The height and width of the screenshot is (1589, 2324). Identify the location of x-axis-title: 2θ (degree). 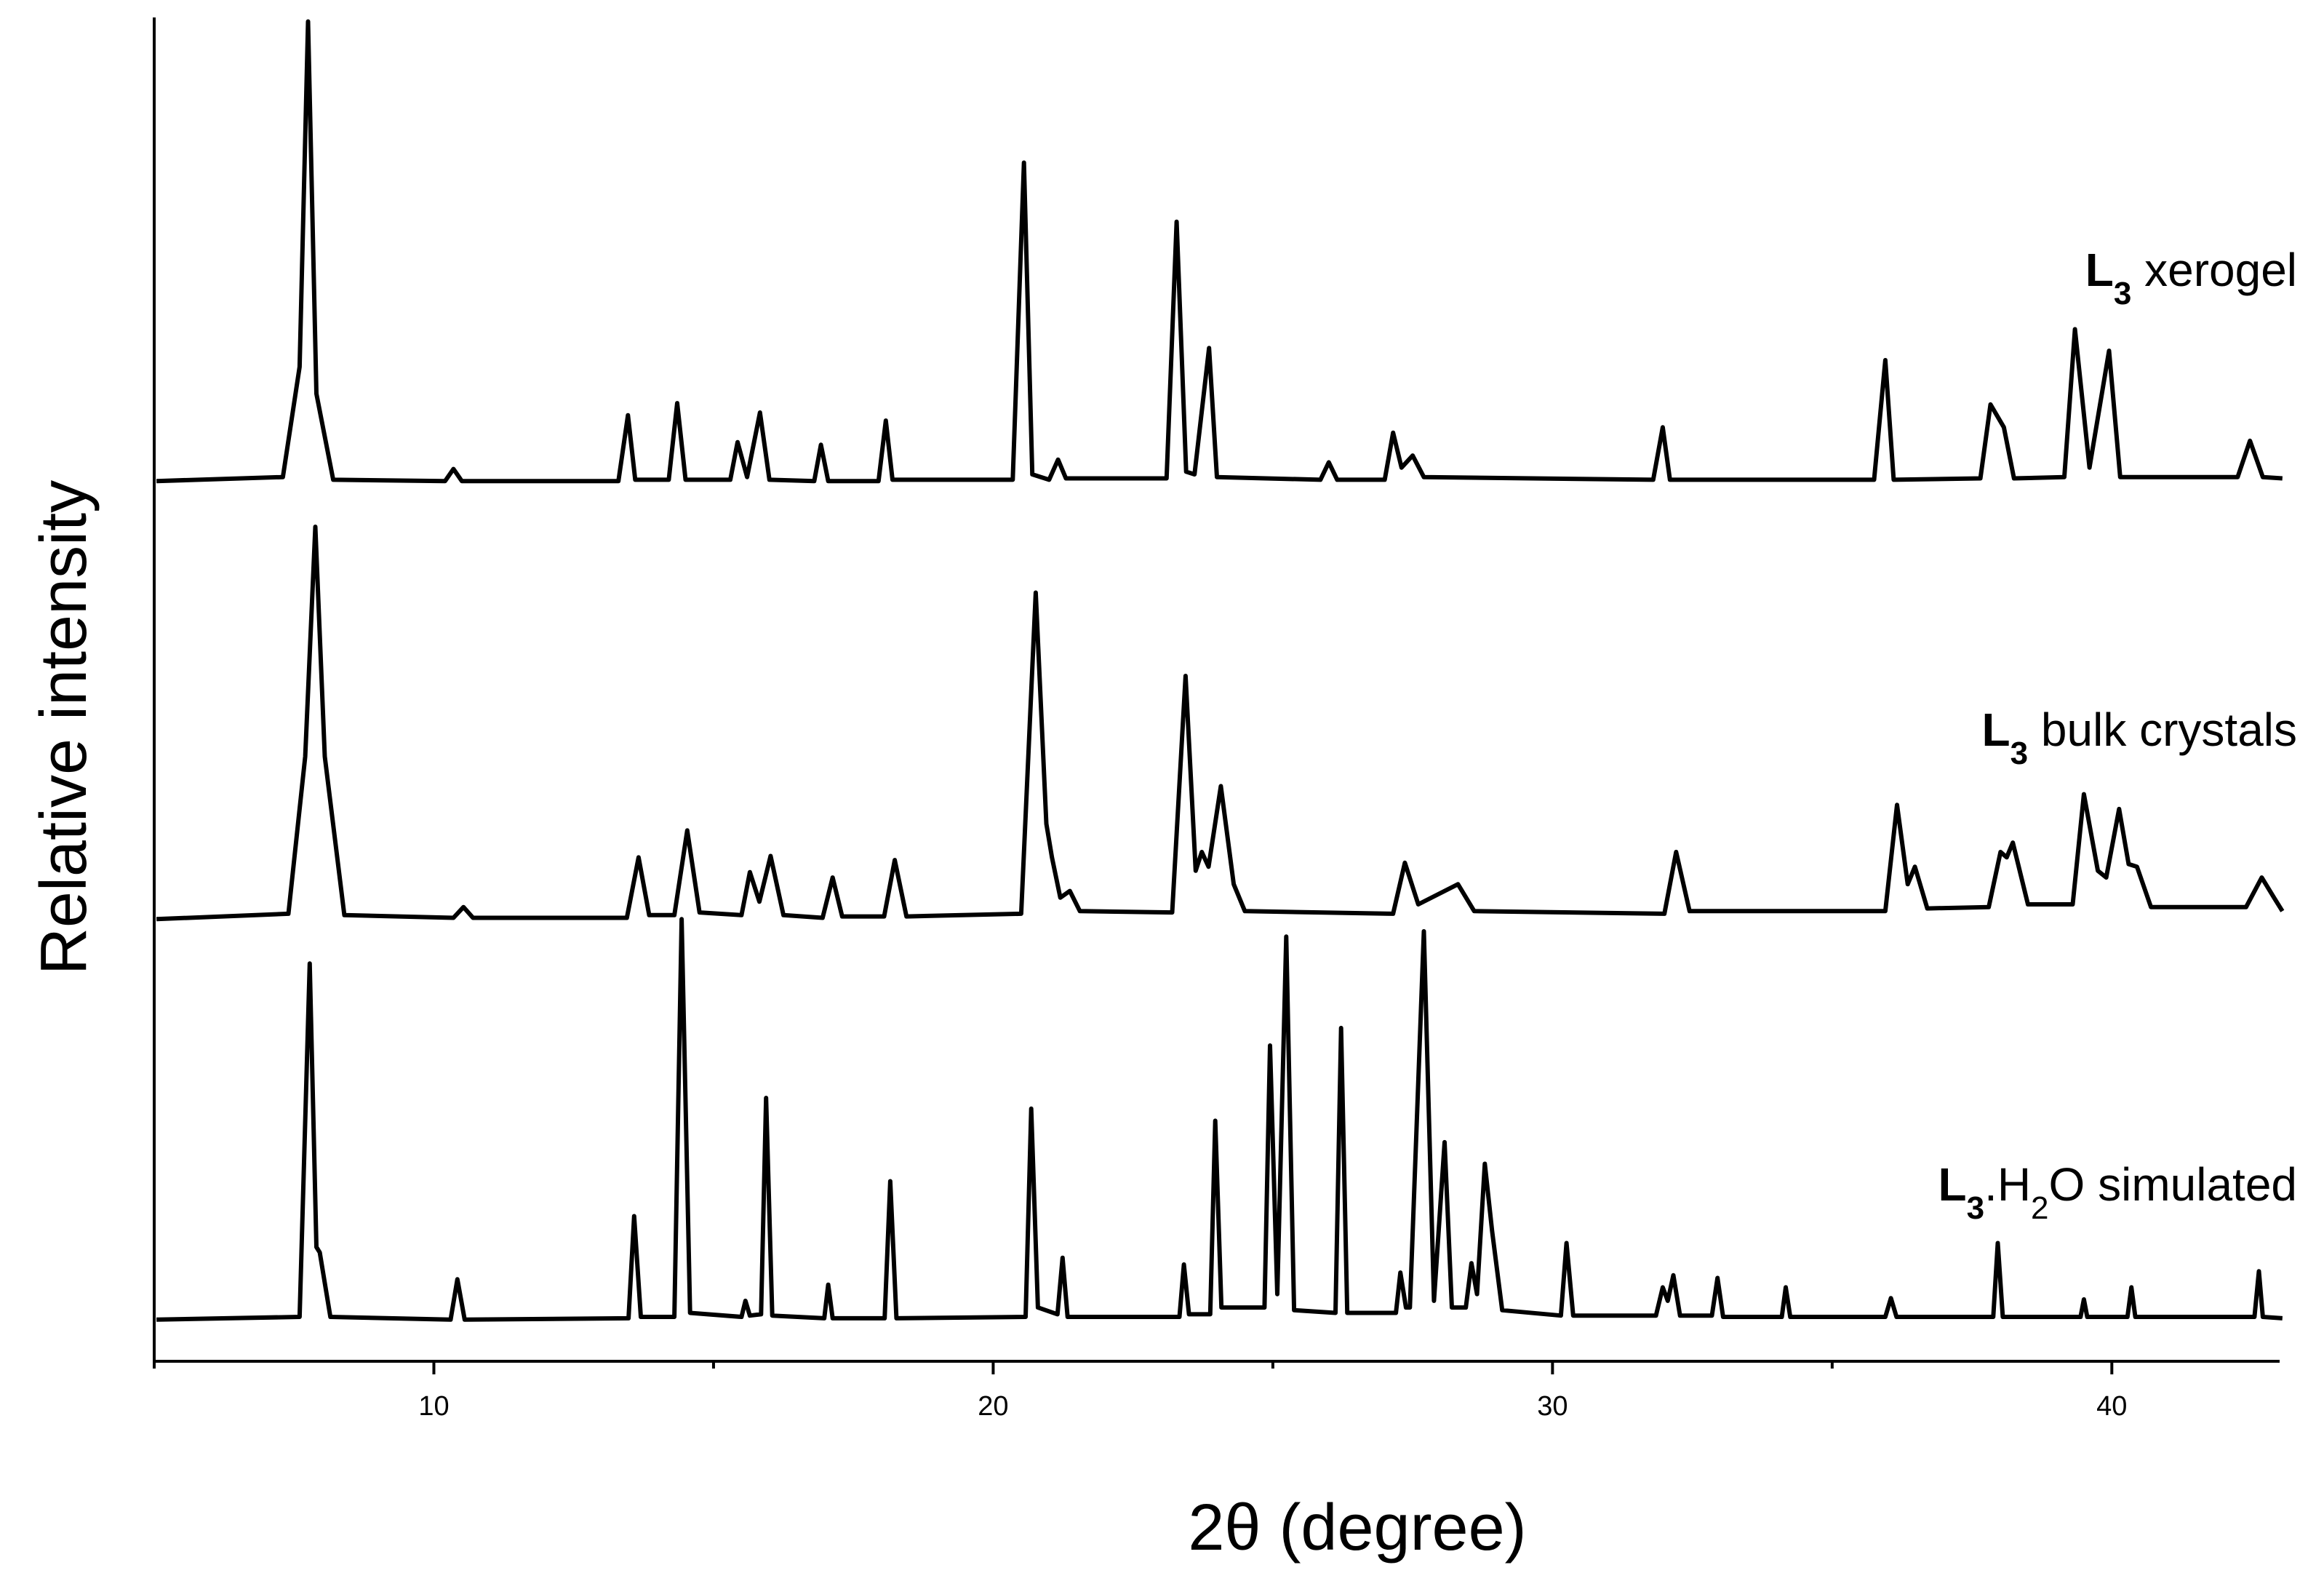
(1357, 1528).